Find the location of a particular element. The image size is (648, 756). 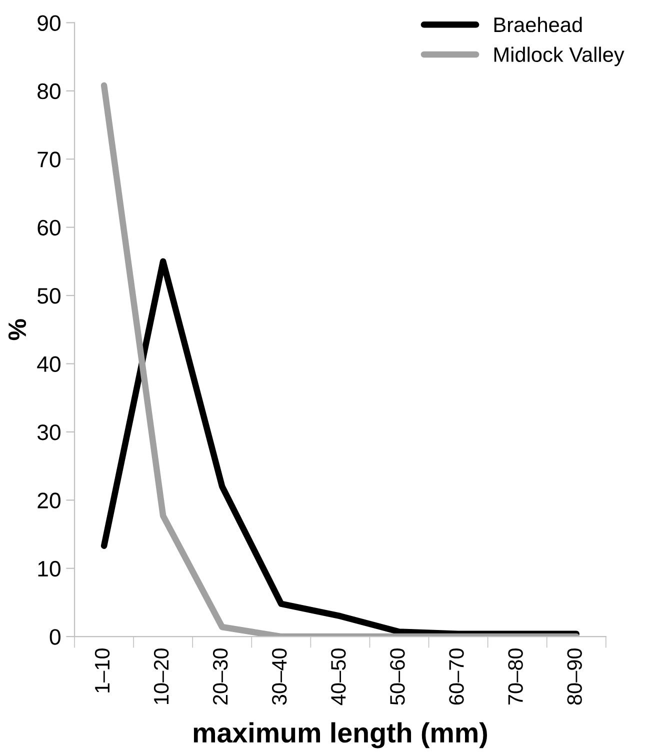

x-tick-label: 10–20 is located at coordinates (161, 676).